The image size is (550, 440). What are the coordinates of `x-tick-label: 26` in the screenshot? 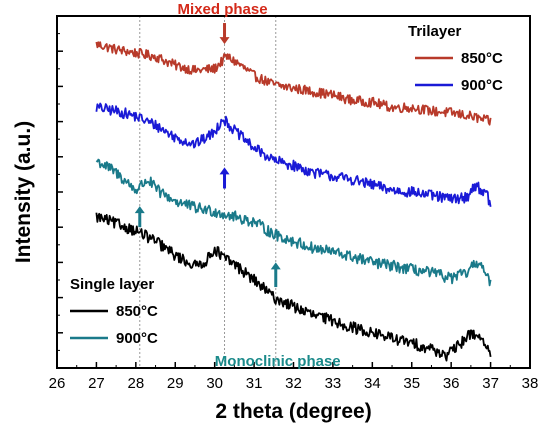 It's located at (57, 383).